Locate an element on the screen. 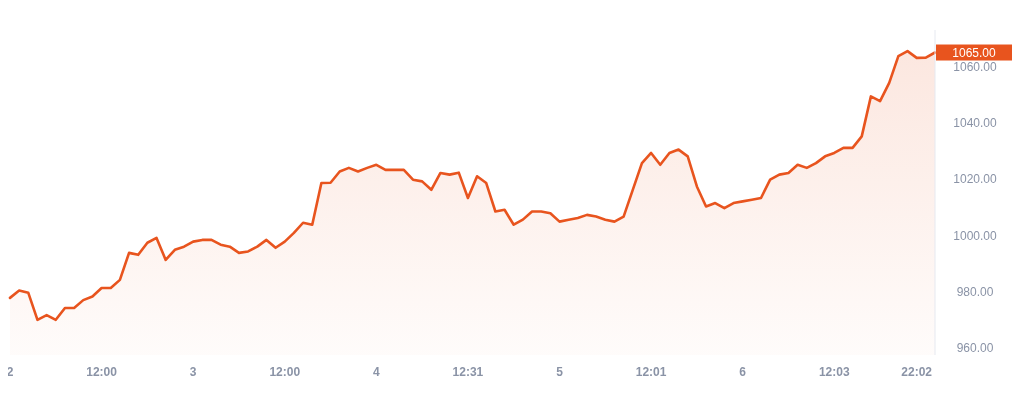 This screenshot has width=1024, height=419. x-tick-label: 12:31 is located at coordinates (468, 372).